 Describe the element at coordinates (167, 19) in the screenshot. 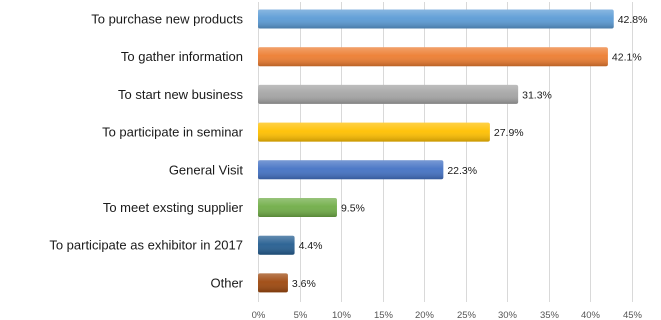

I see `category-label: To purchase new products` at that location.